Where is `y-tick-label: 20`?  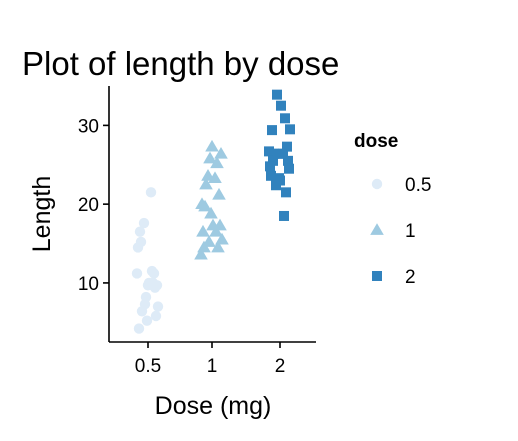
y-tick-label: 20 is located at coordinates (88, 205).